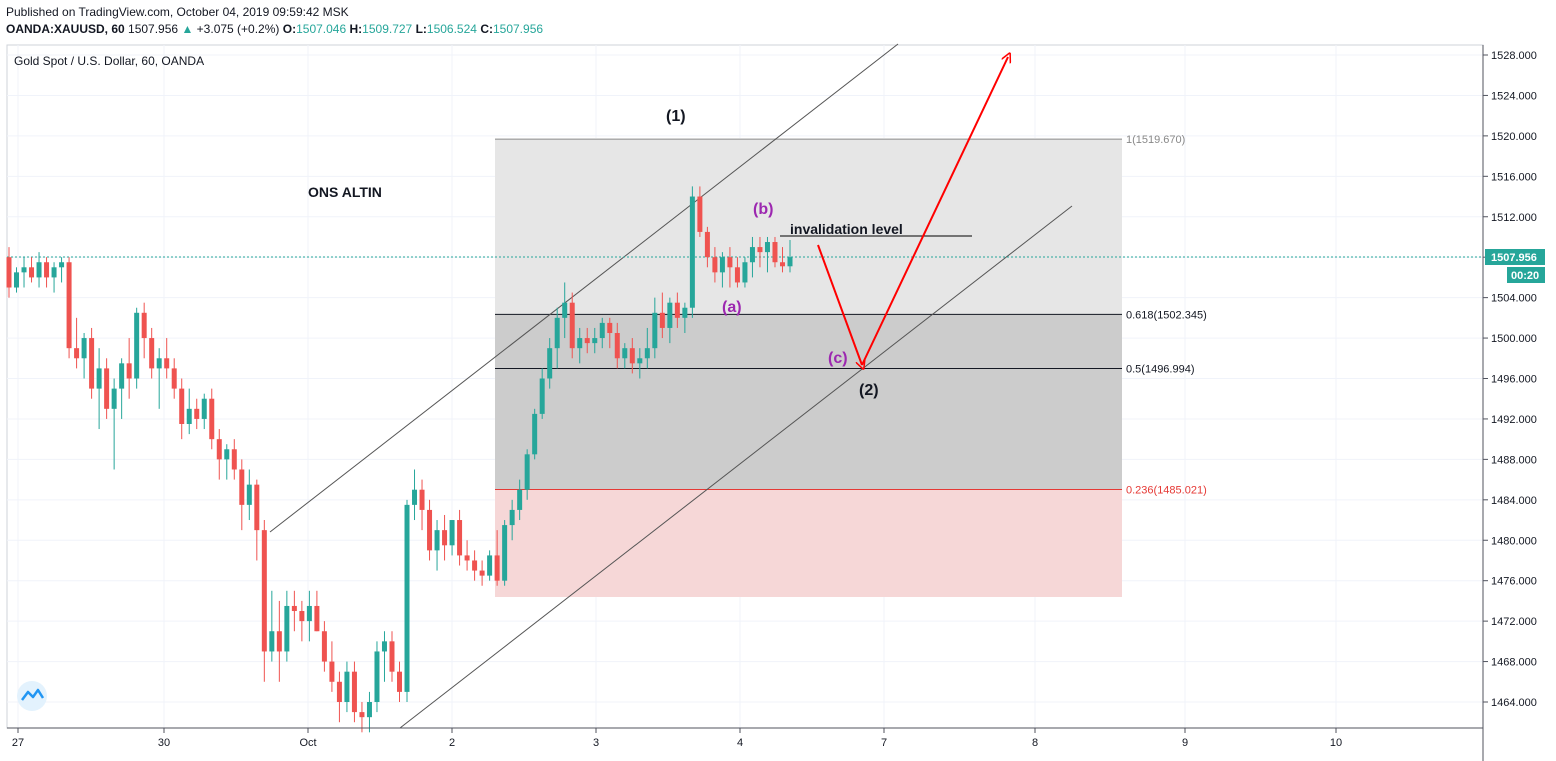  Describe the element at coordinates (18, 743) in the screenshot. I see `x-tick-label: 27` at that location.